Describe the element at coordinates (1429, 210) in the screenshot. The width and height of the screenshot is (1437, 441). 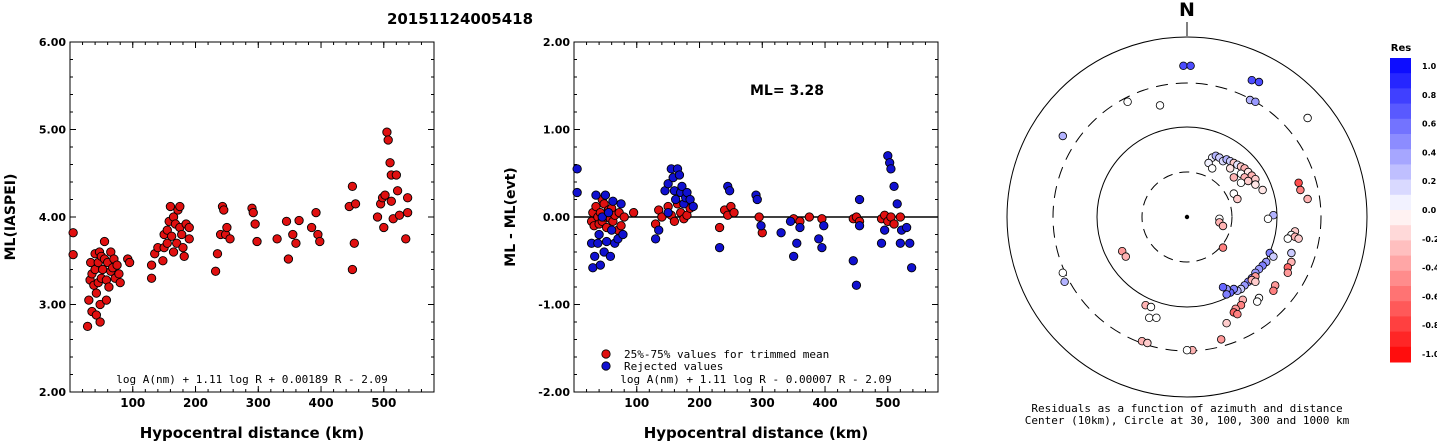
I see `colorbar-tick-labels: 1.0 0.8 0.6 0.4 0.2 0.0 -0.2 -0.4 -0.6 -0.8 -1.0` at that location.